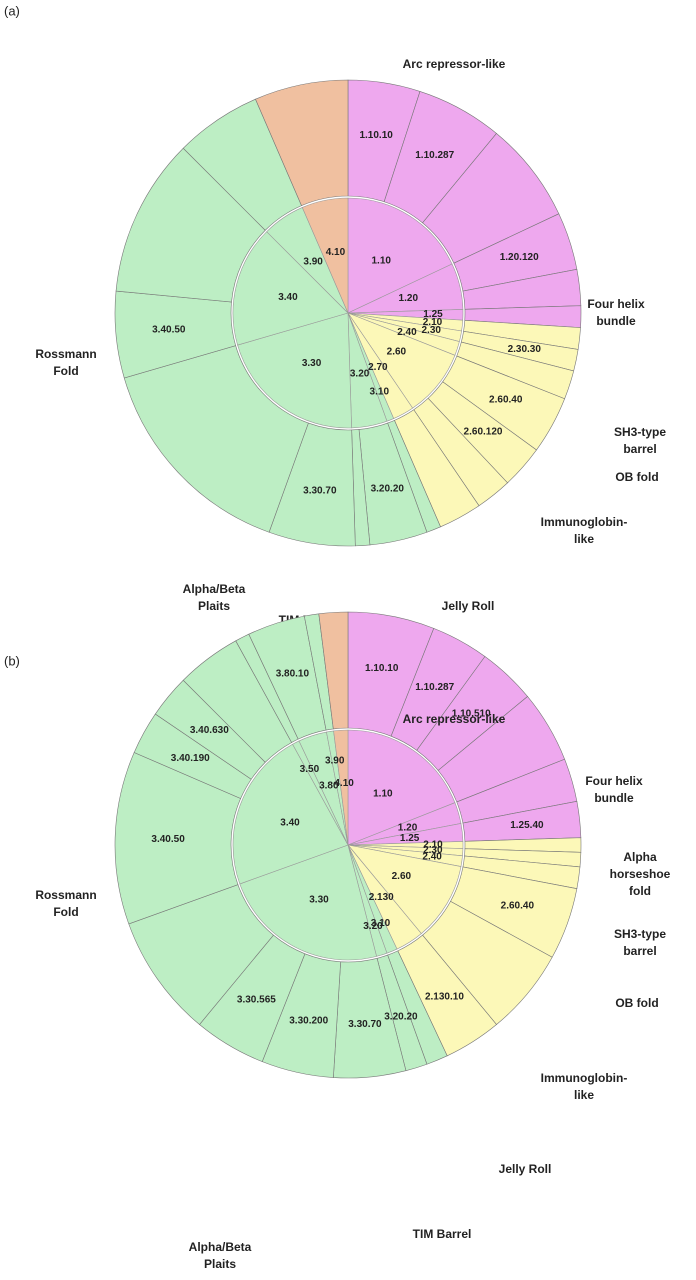  I want to click on inner-label: 2.130, so click(381, 897).